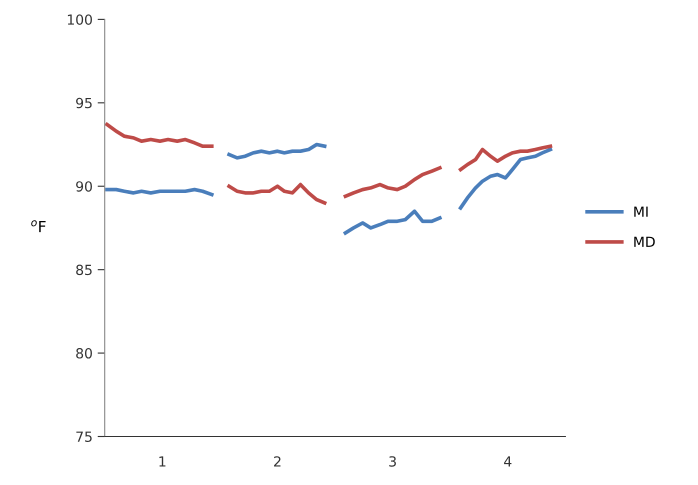 The height and width of the screenshot is (485, 698). I want to click on y-tick-label: 90, so click(84, 186).